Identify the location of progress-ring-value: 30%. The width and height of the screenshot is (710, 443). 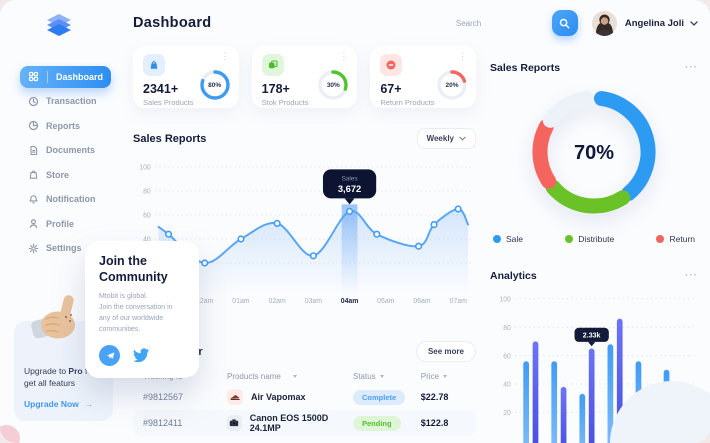
(333, 85).